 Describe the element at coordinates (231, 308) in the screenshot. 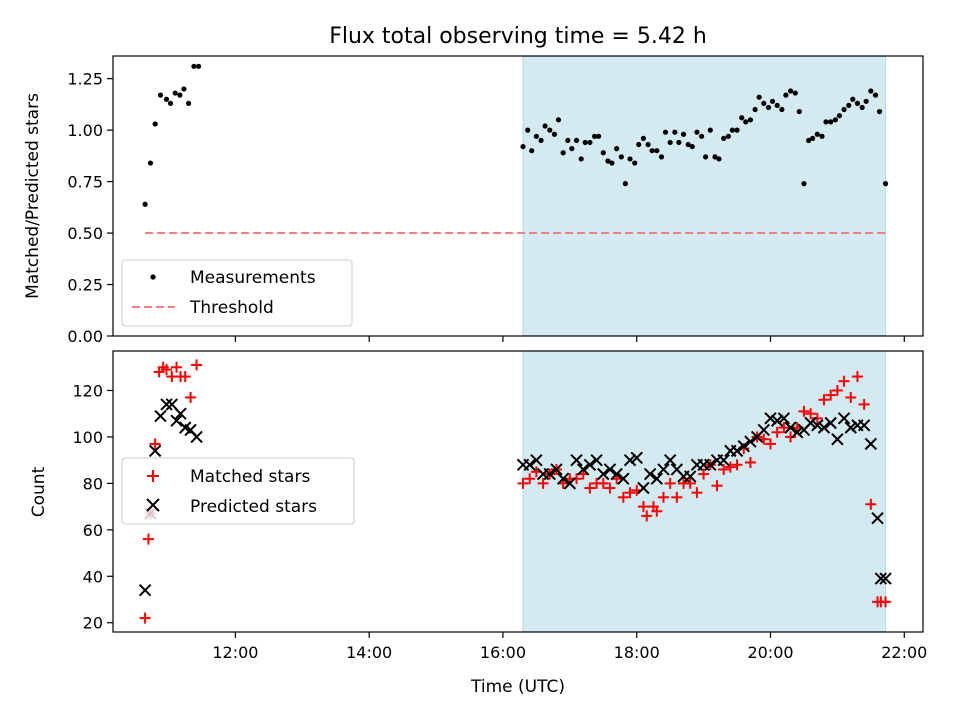

I see `legend-threshold-label: Threshold` at that location.